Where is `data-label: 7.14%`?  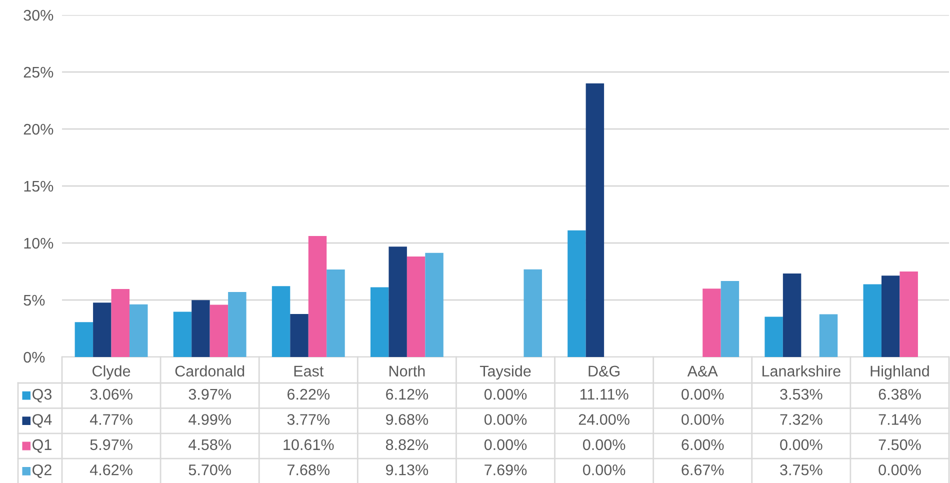 data-label: 7.14% is located at coordinates (899, 419).